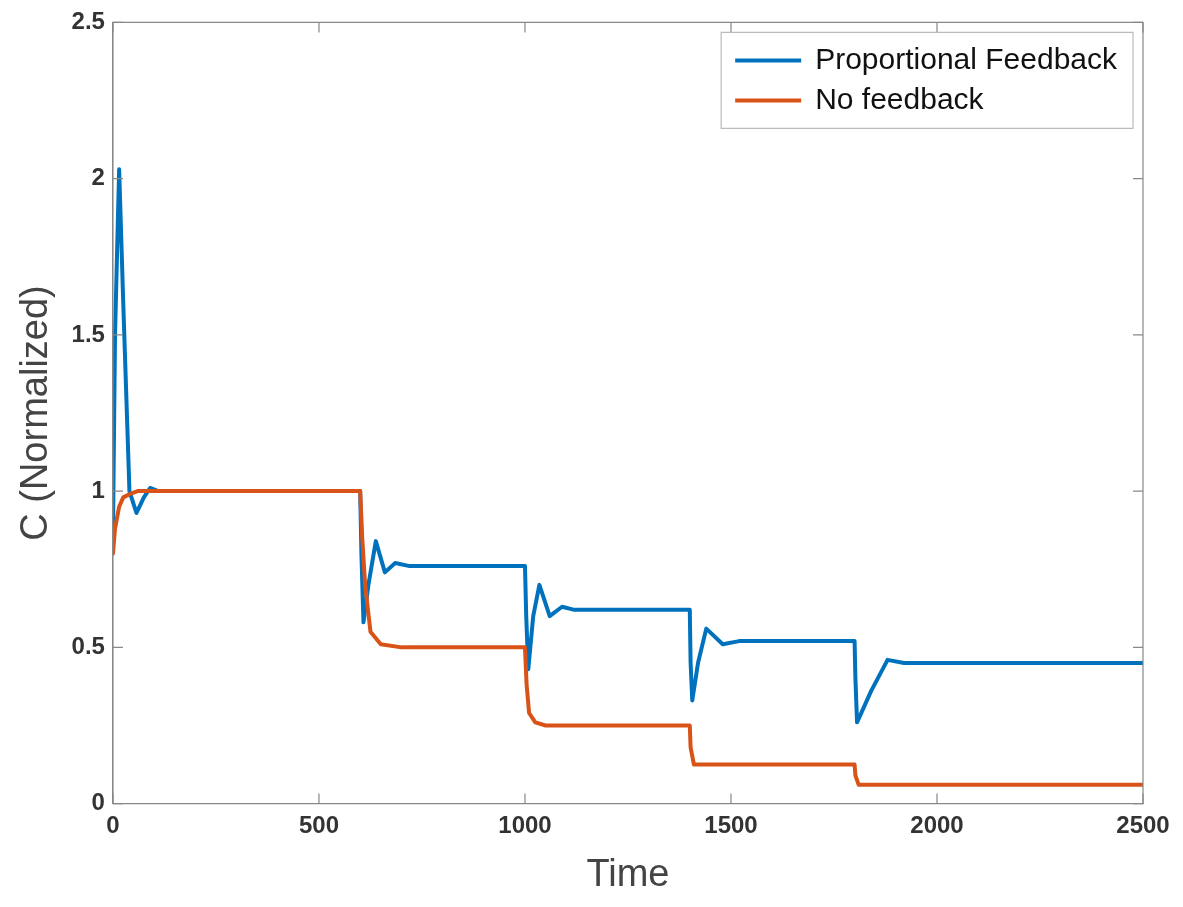 This screenshot has width=1183, height=907. Describe the element at coordinates (34, 413) in the screenshot. I see `y-axis-title: C (Normalized)` at that location.